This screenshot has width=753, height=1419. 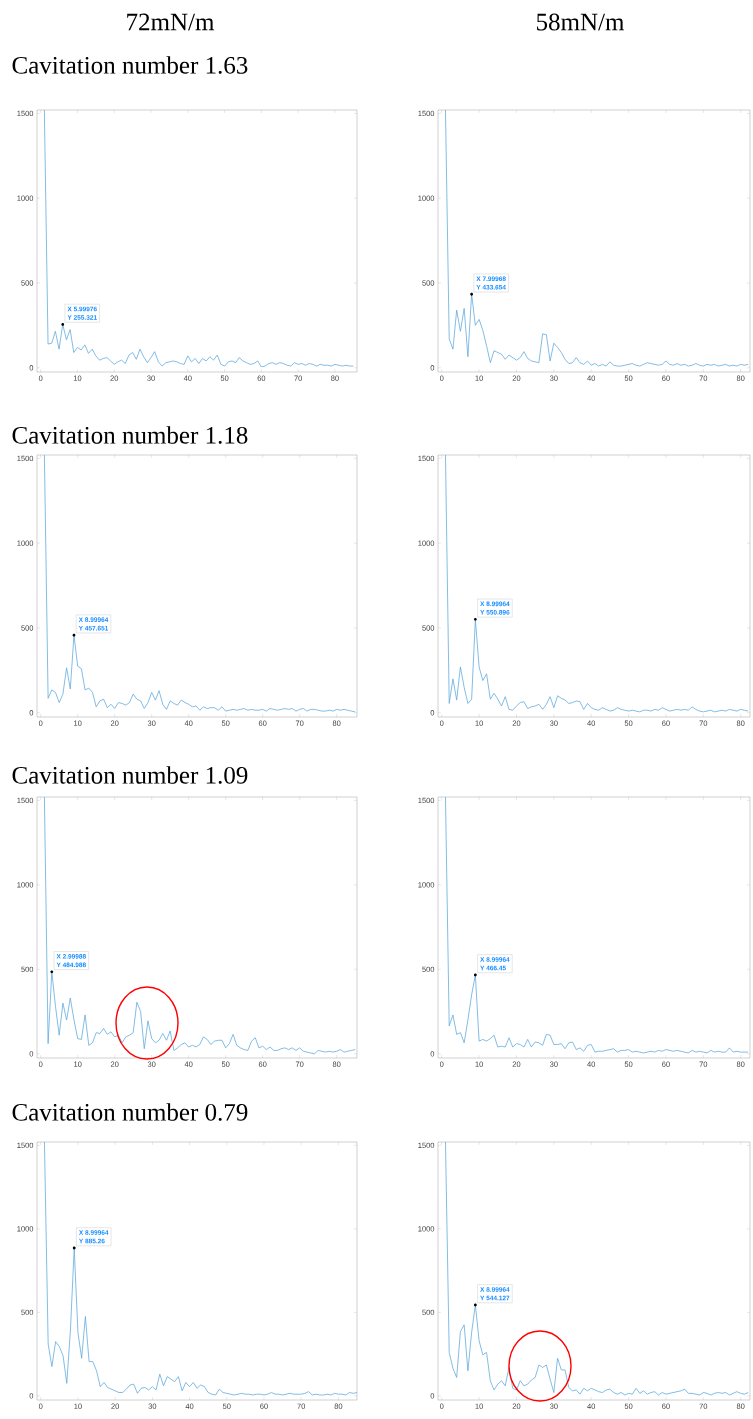 What do you see at coordinates (130, 435) in the screenshot?
I see `chart-title: Cavitation number 1.18` at bounding box center [130, 435].